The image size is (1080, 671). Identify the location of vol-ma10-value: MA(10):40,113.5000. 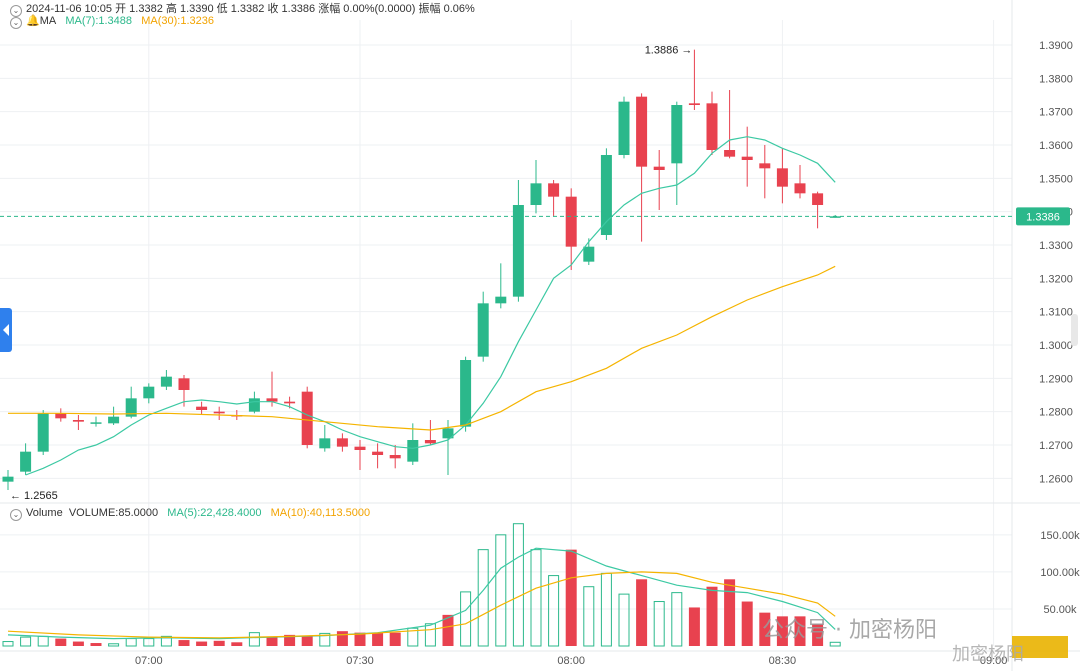
(320, 513).